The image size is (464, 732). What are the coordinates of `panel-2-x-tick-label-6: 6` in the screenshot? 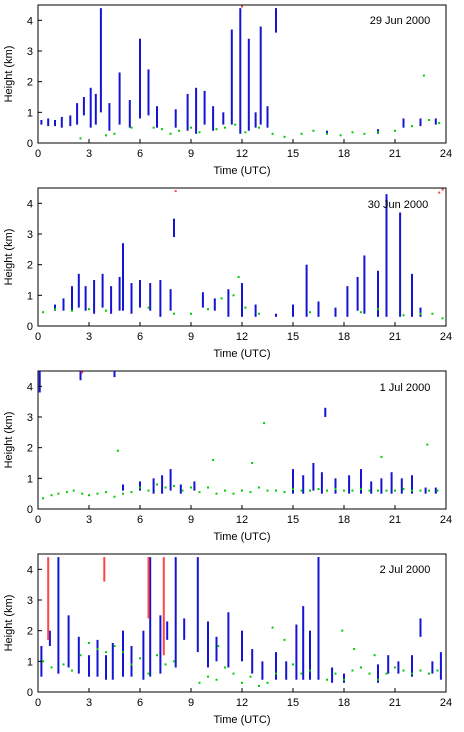 It's located at (140, 337).